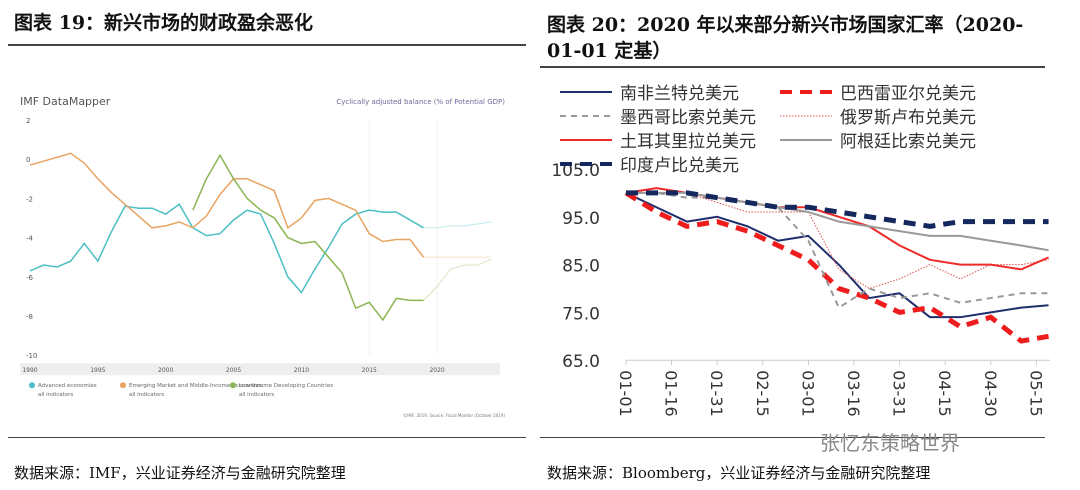 This screenshot has width=1080, height=490. Describe the element at coordinates (679, 166) in the screenshot. I see `legend-label: 印度卢比兑美元` at that location.